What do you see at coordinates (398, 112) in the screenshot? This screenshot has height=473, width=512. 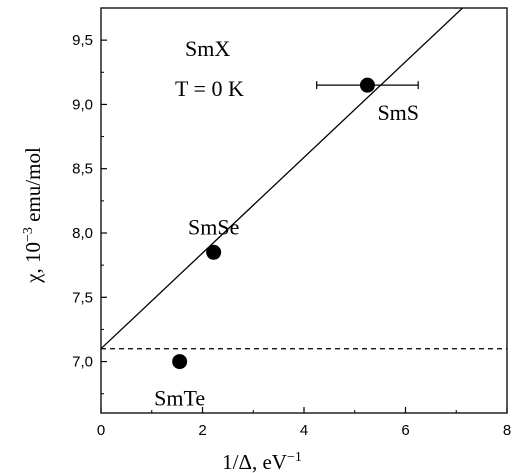 I see `point-label: SmS` at bounding box center [398, 112].